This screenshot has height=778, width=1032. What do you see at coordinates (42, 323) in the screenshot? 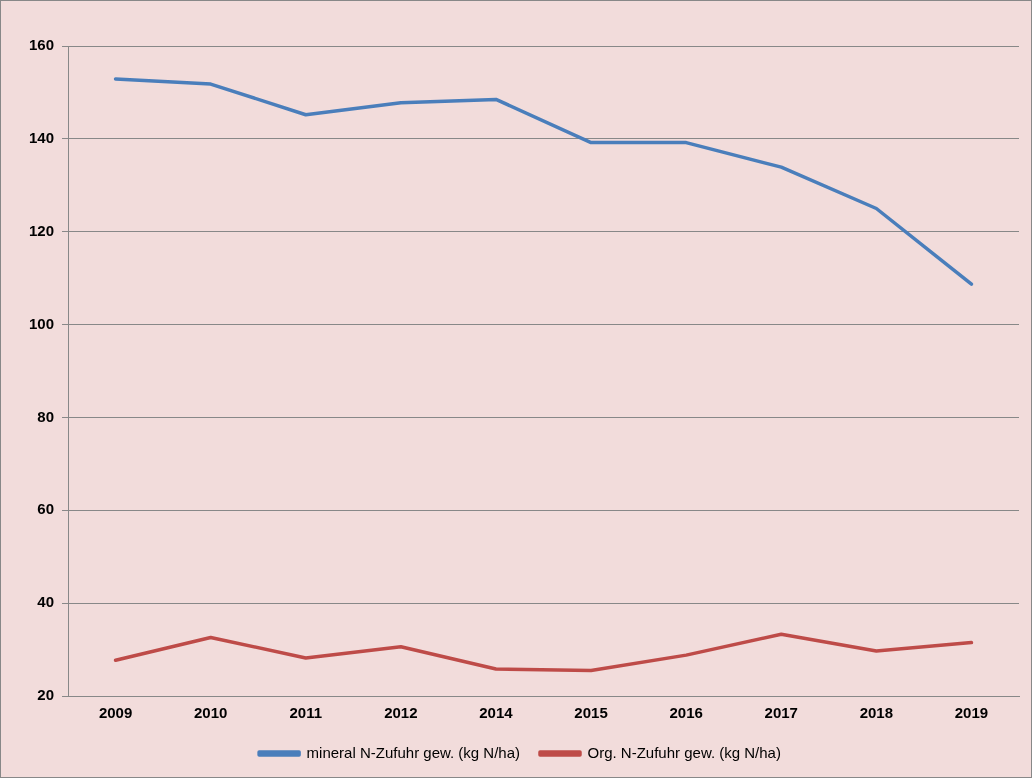
I see `y-tick-label: 100` at bounding box center [42, 323].